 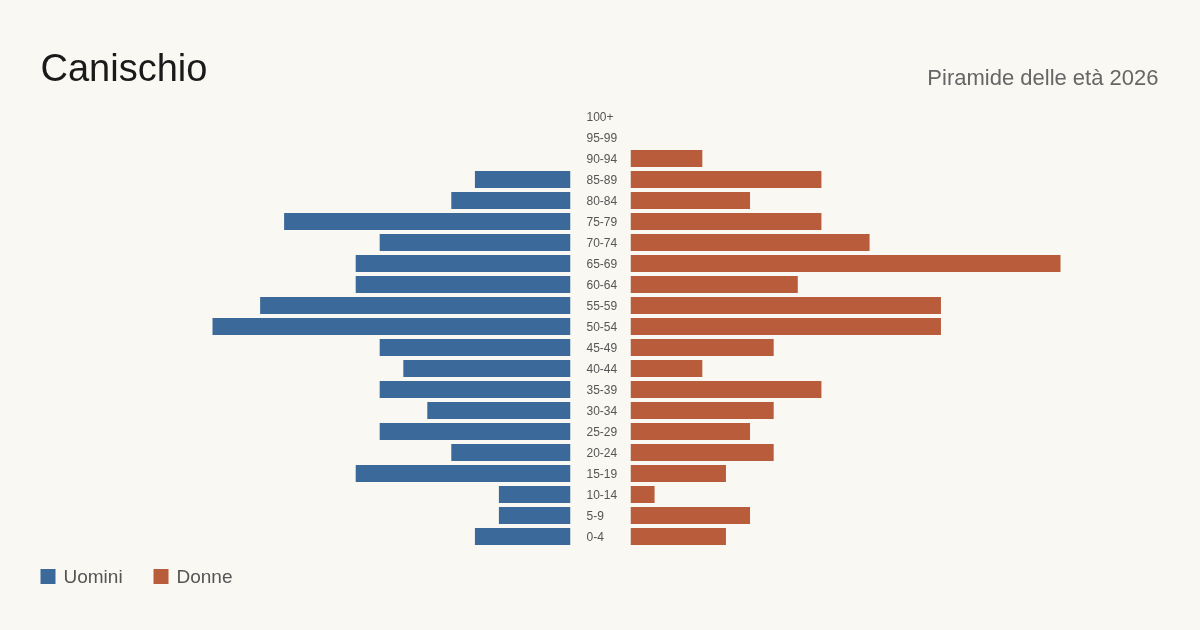 I want to click on y-tick-label: 100+, so click(x=600, y=117).